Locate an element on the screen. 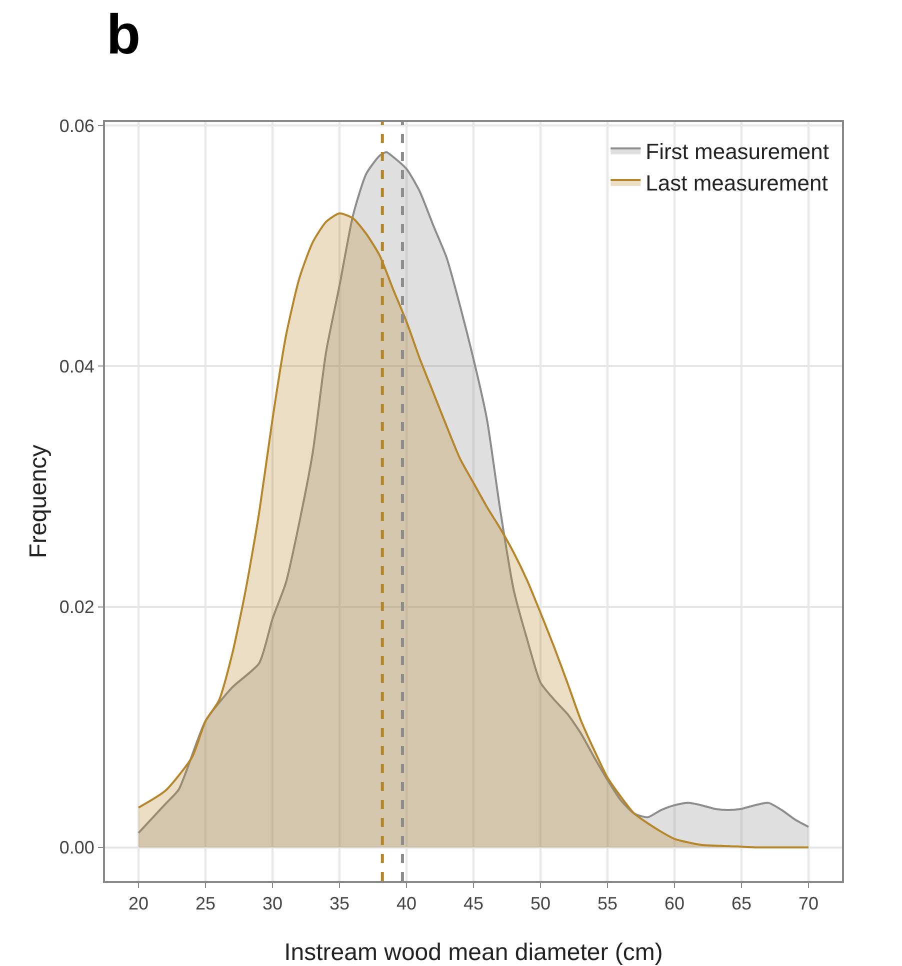 The height and width of the screenshot is (966, 902). x-tick-label: 30 is located at coordinates (272, 904).